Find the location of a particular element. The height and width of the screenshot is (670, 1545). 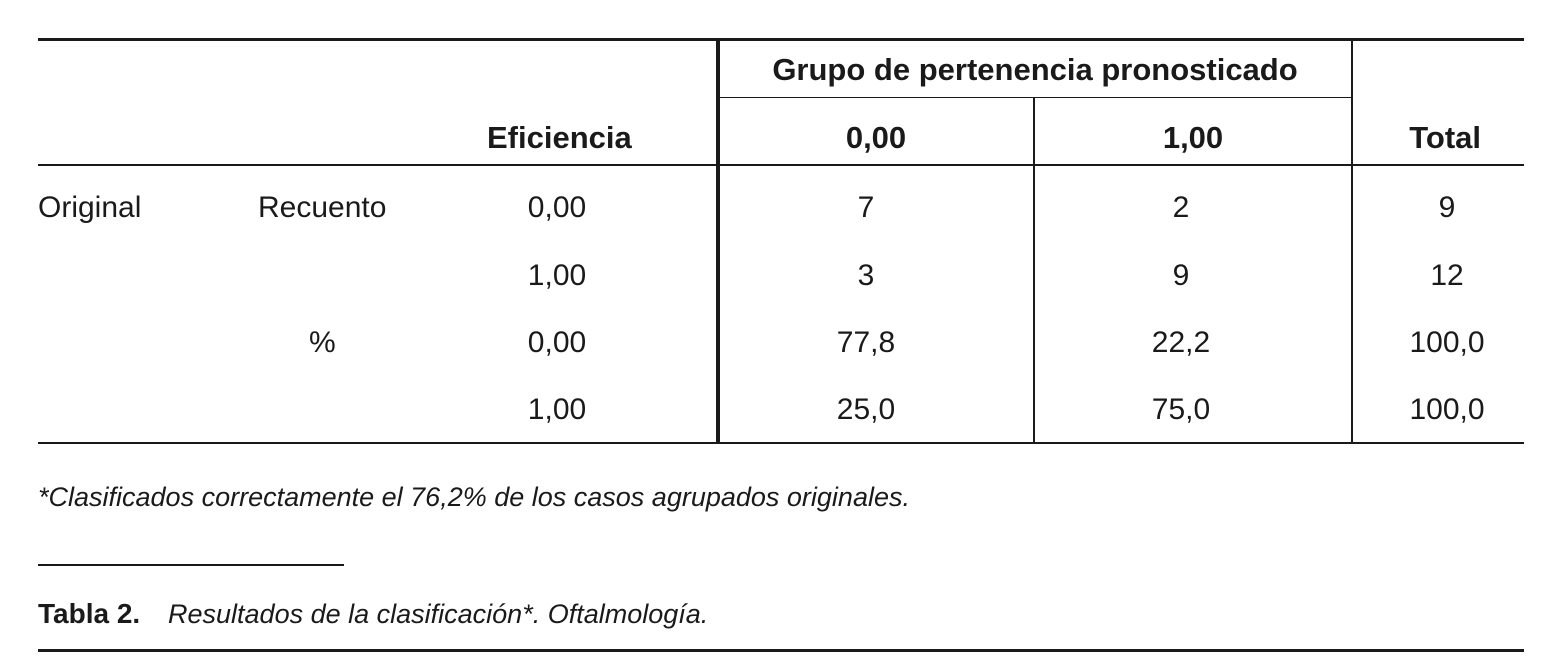

table-cell: 9 is located at coordinates (1181, 275).